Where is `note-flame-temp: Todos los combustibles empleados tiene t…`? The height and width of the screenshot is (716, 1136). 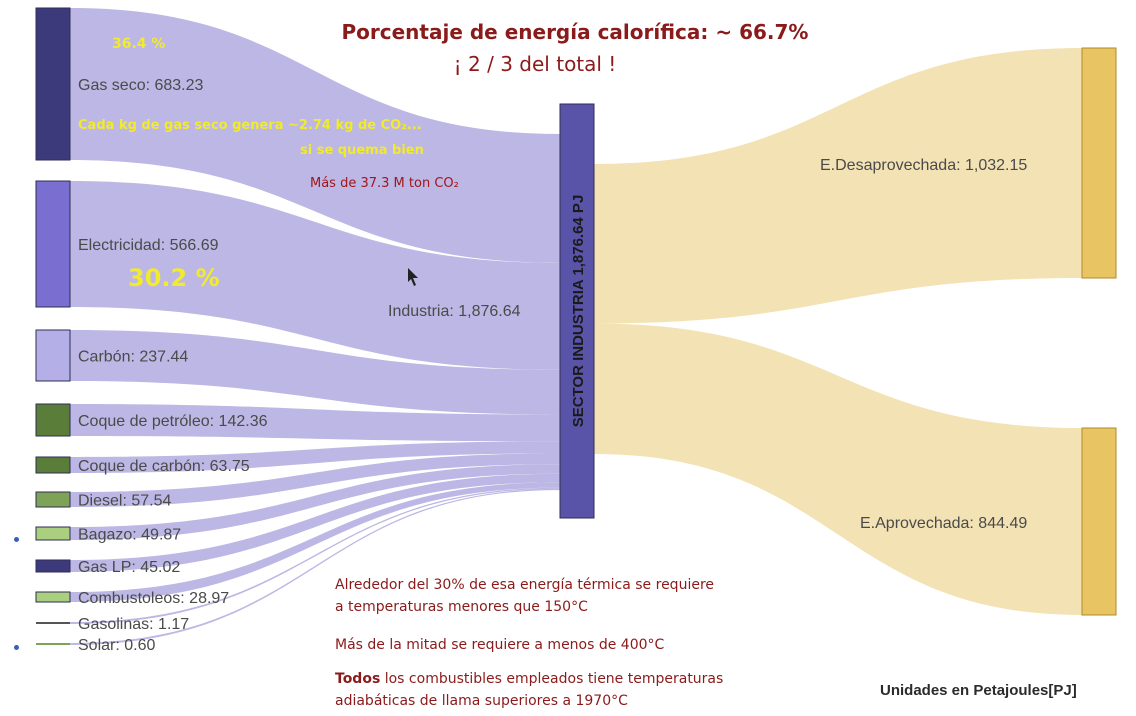 note-flame-temp: Todos los combustibles empleados tiene t… is located at coordinates (529, 690).